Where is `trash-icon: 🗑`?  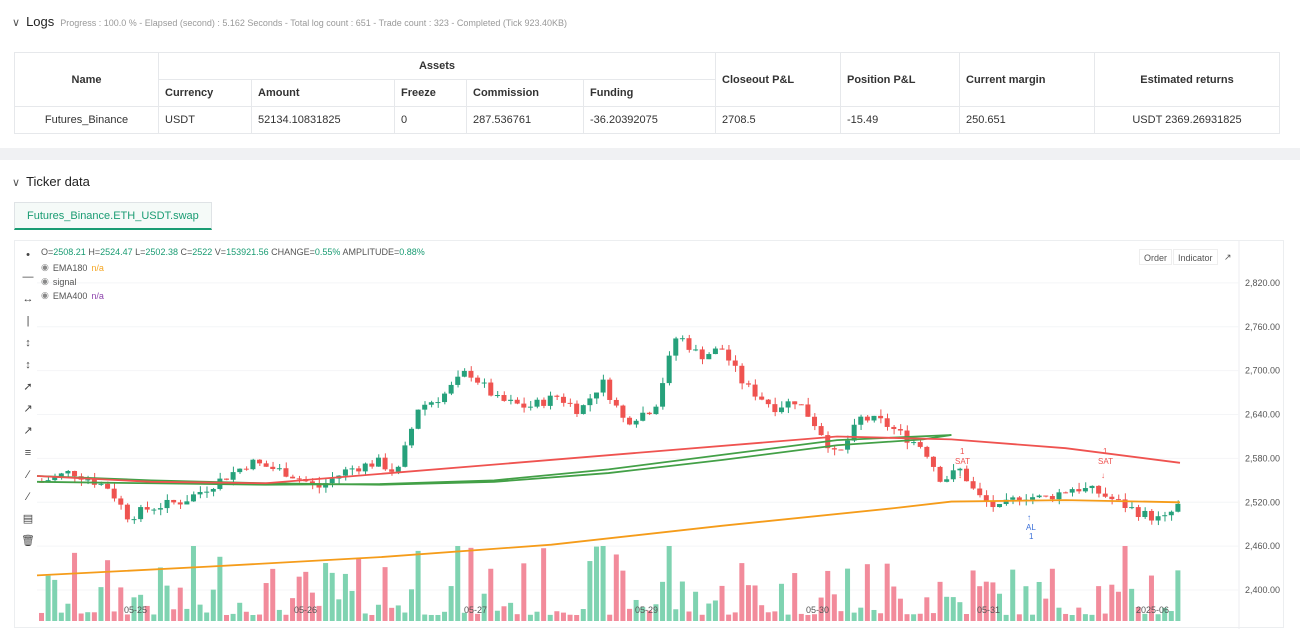 trash-icon: 🗑 is located at coordinates (28, 541).